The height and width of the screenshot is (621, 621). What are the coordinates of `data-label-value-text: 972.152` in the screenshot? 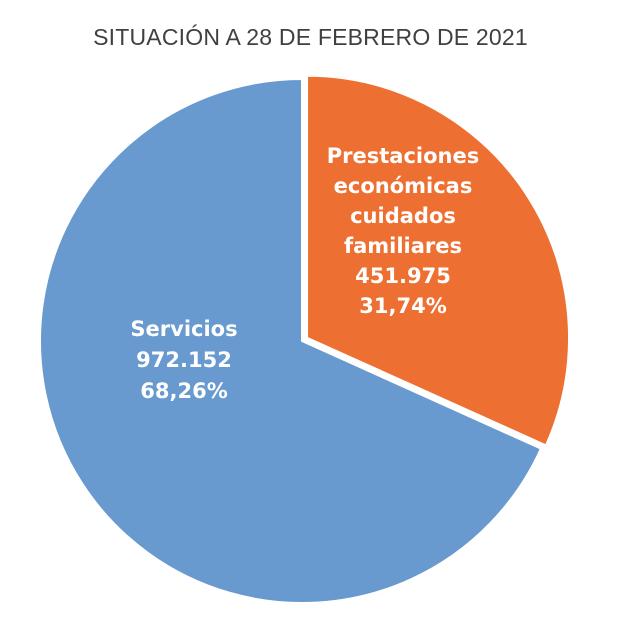 It's located at (184, 360).